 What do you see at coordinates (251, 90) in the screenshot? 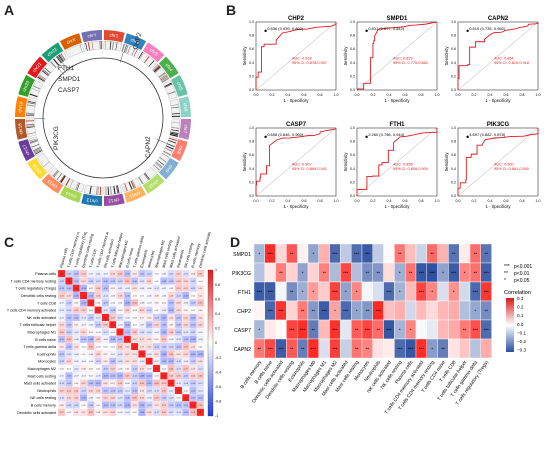
I see `y-tick-label: 0.0` at bounding box center [251, 90].